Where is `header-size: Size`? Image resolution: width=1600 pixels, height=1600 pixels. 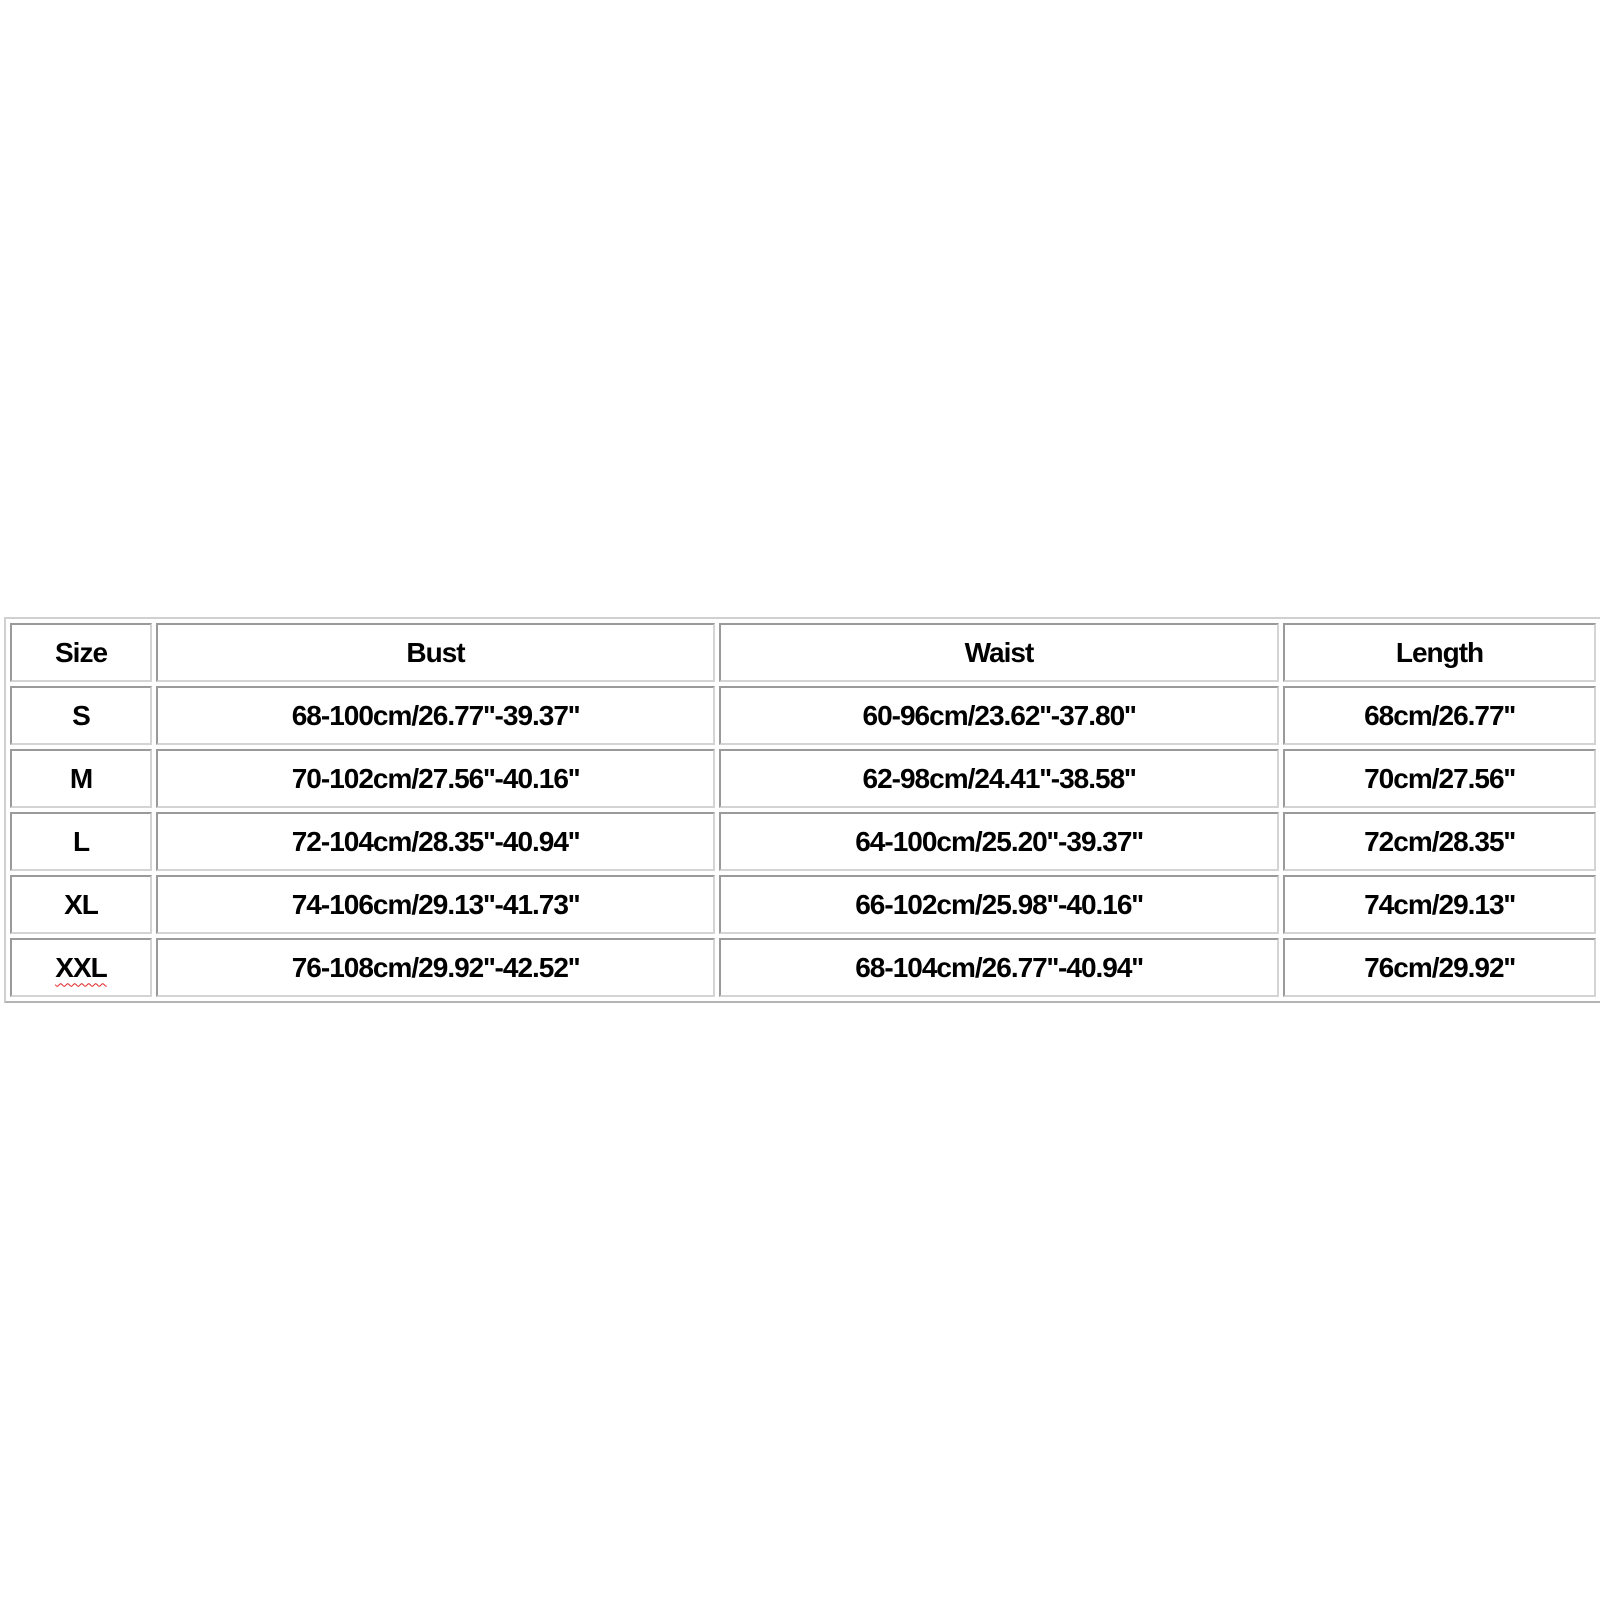 header-size: Size is located at coordinates (81, 652).